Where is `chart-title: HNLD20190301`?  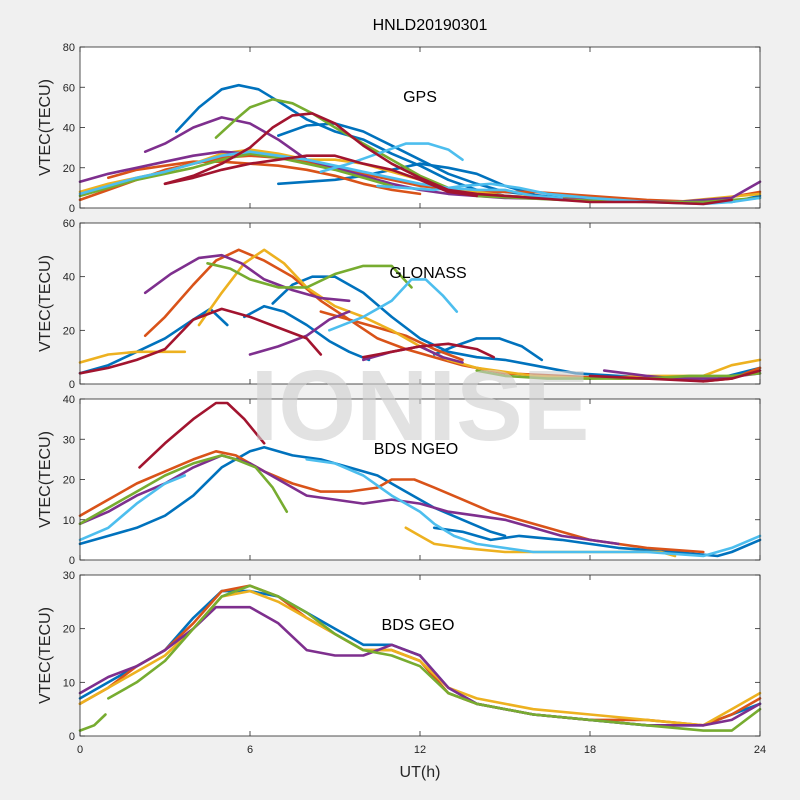
chart-title: HNLD20190301 is located at coordinates (430, 25).